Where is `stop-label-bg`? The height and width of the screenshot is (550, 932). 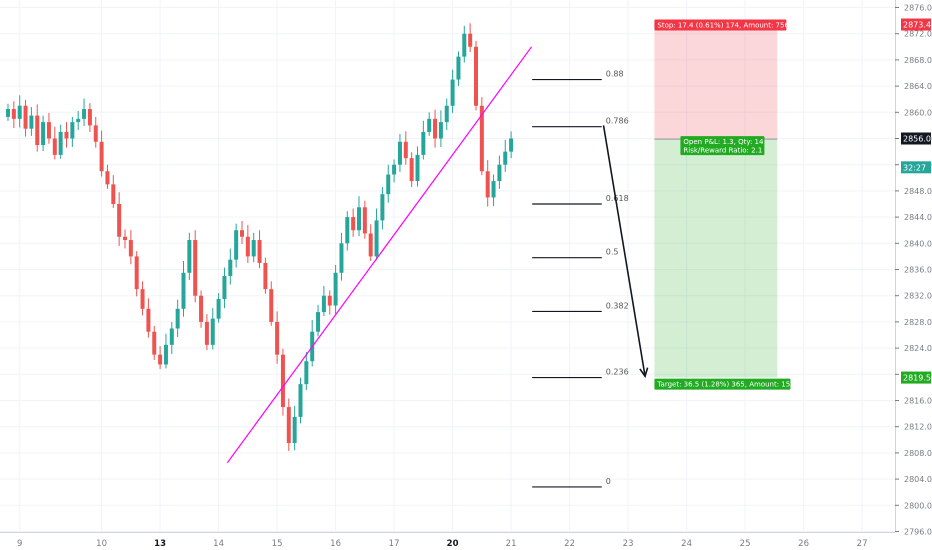 stop-label-bg is located at coordinates (720, 25).